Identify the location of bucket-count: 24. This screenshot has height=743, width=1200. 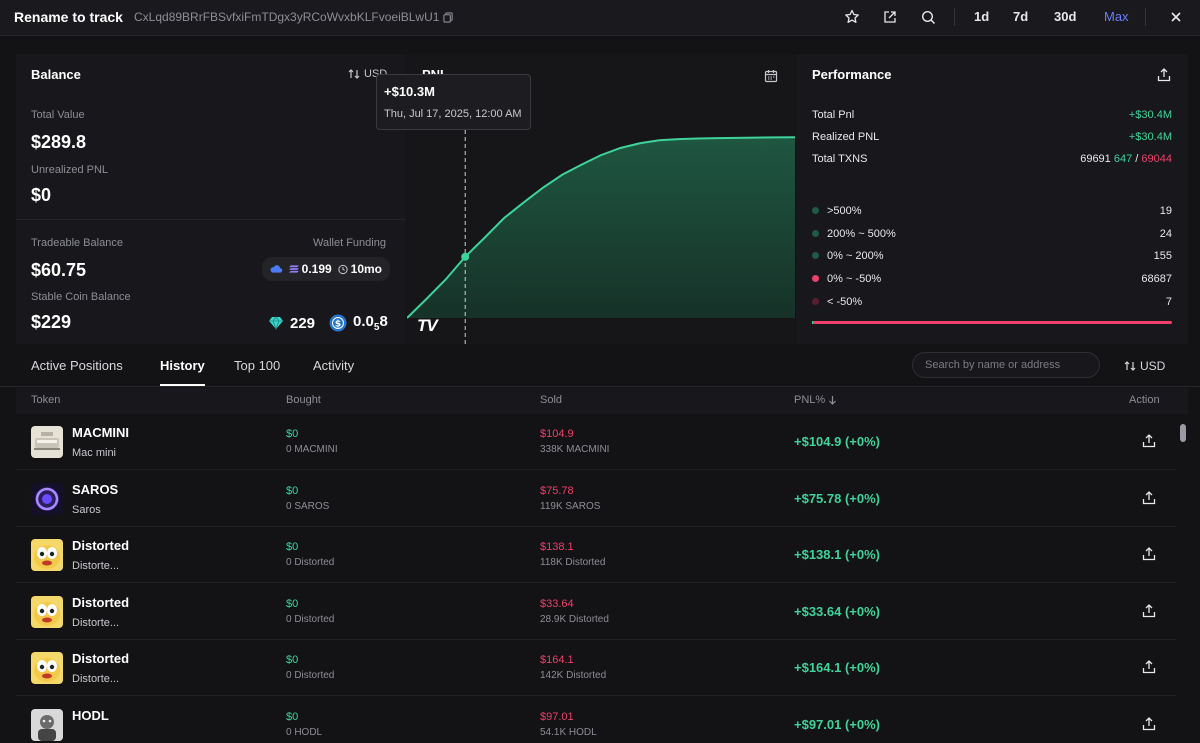
(1165, 234).